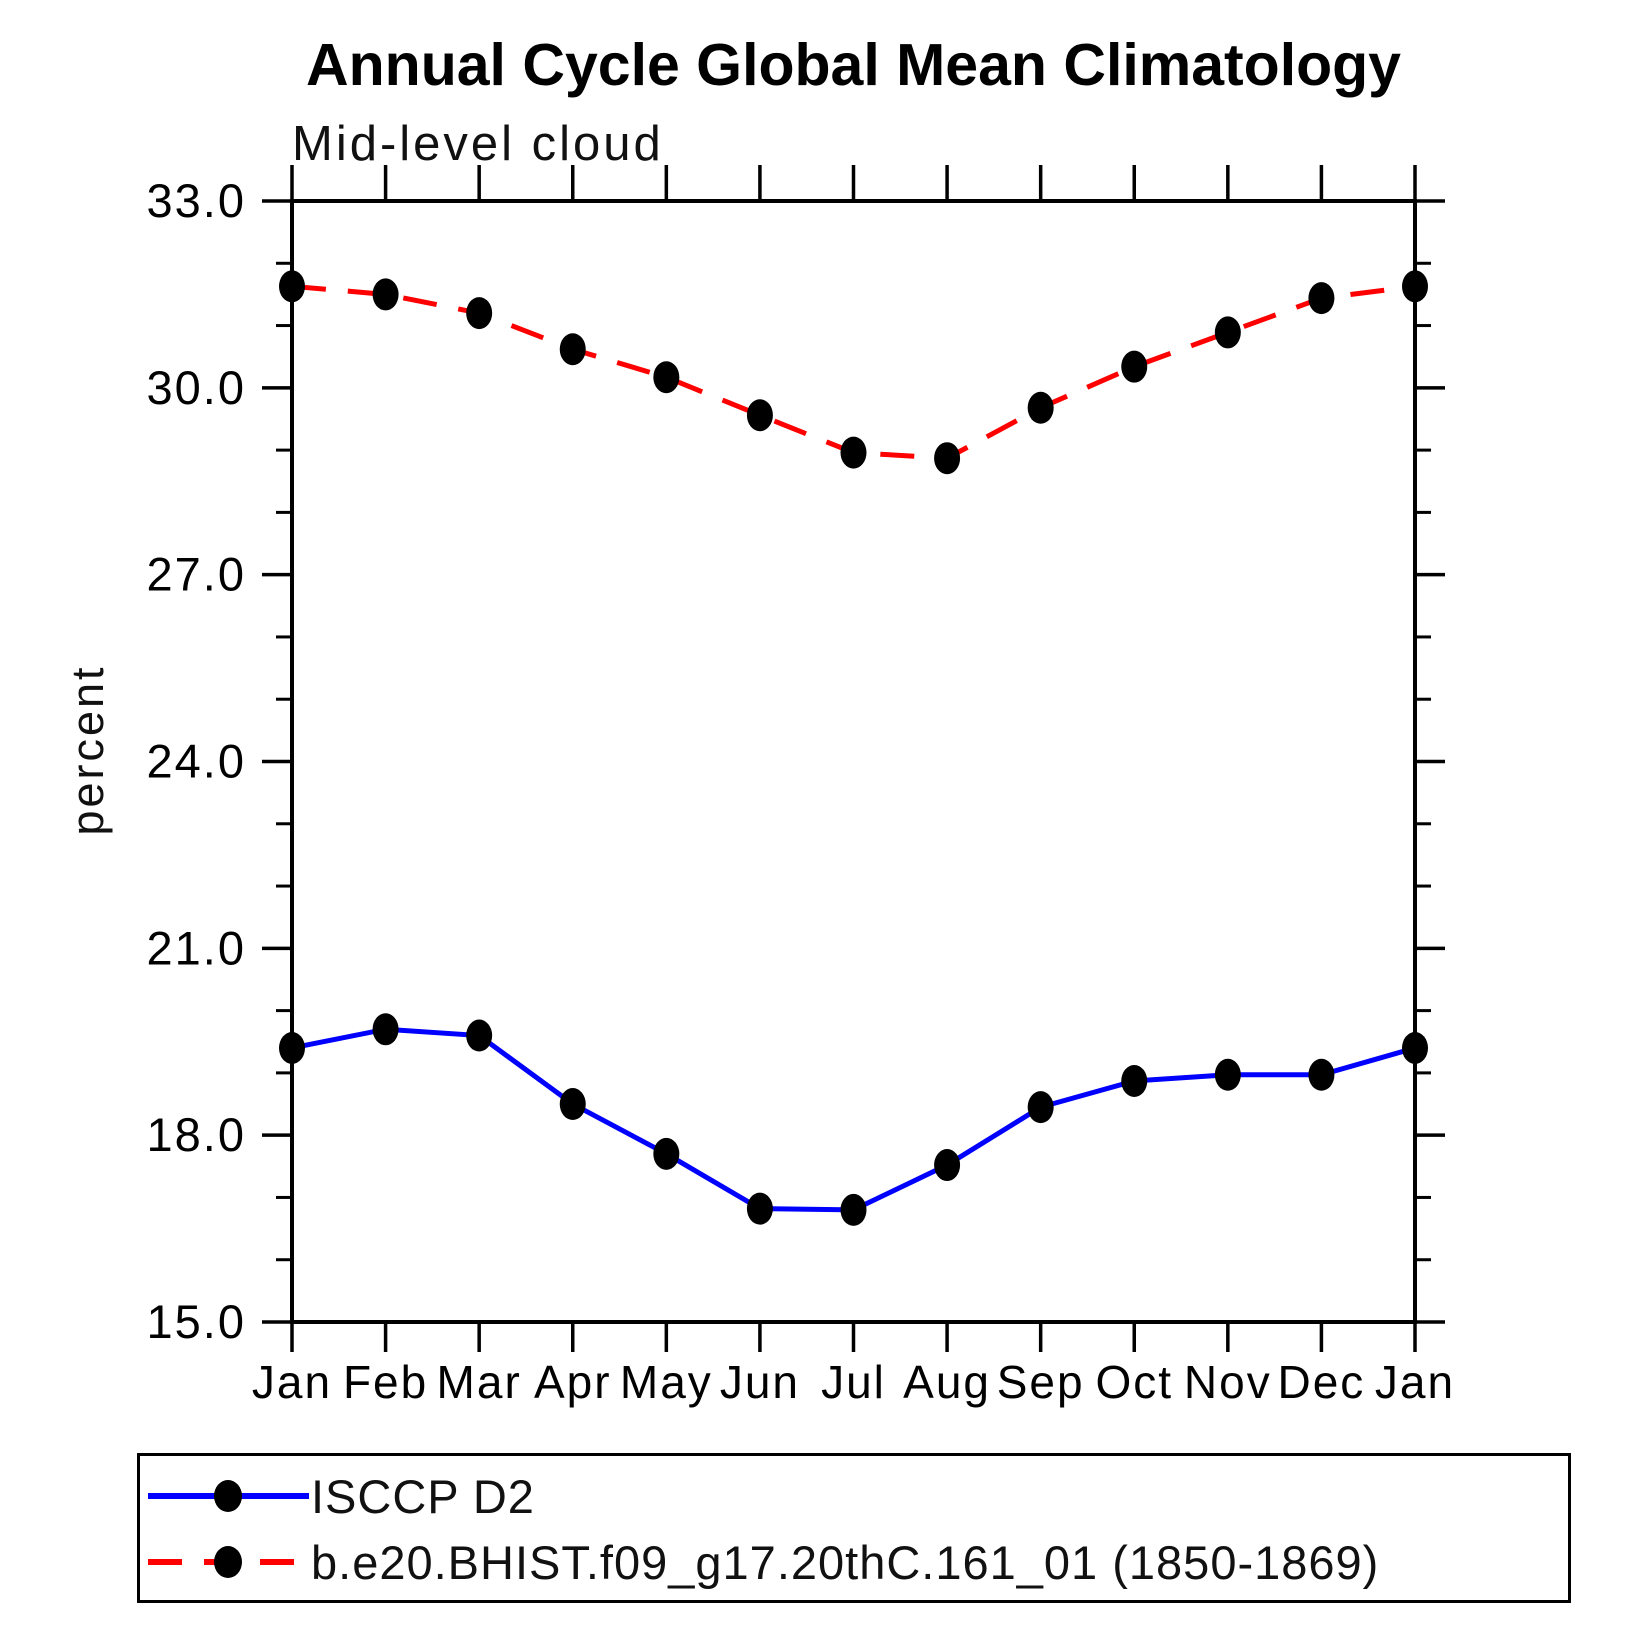  Describe the element at coordinates (666, 1382) in the screenshot. I see `x-tick-label: May` at that location.